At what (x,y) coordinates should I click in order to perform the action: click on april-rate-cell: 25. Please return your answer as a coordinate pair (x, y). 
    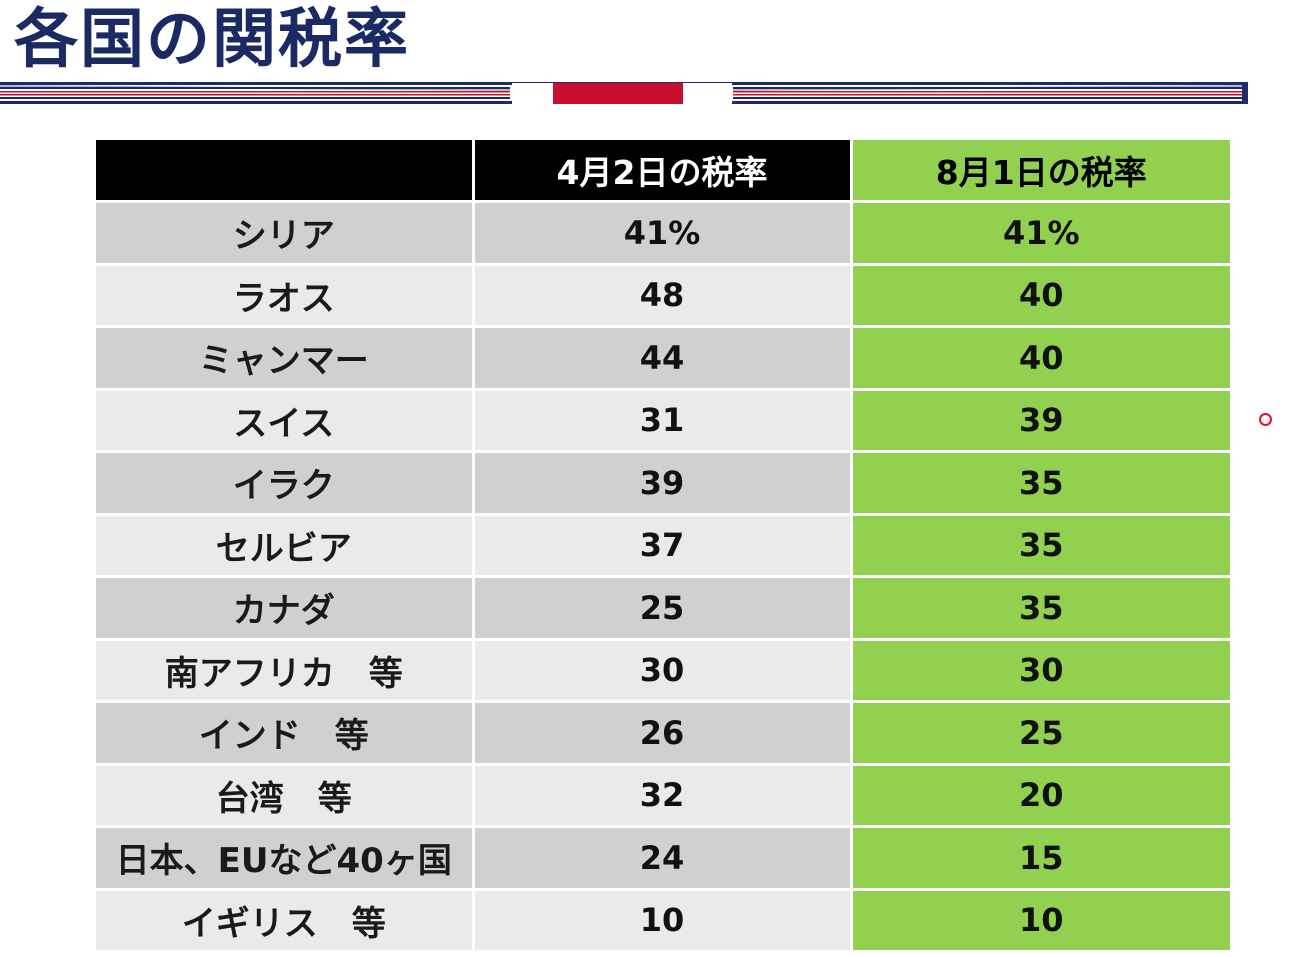
    Looking at the image, I should click on (663, 608).